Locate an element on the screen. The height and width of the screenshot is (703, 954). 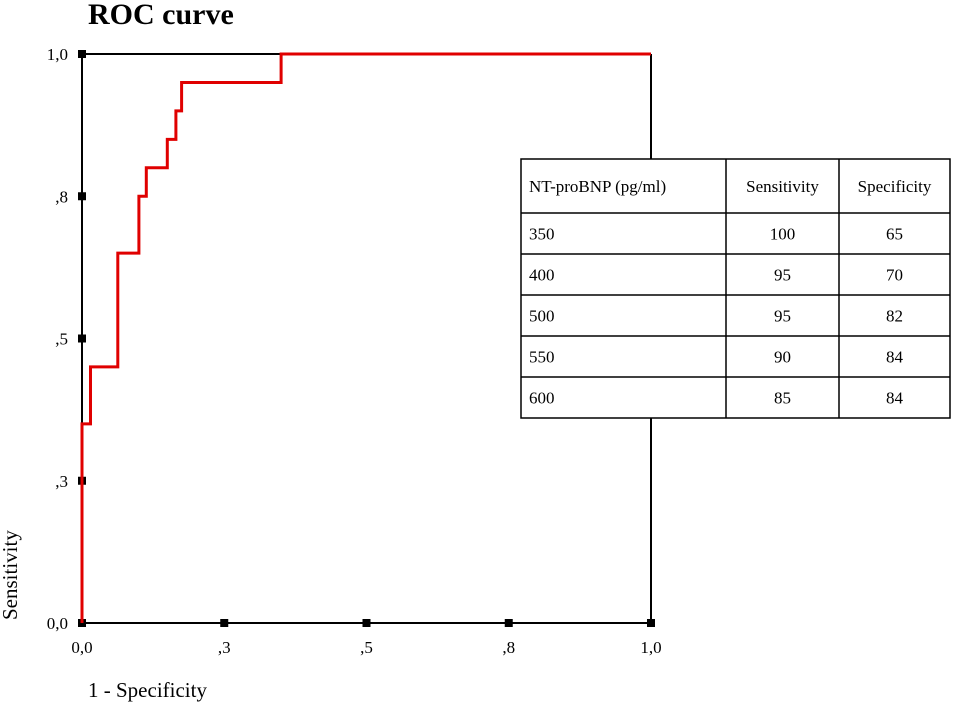
y-tick-label: ,5 is located at coordinates (61, 339).